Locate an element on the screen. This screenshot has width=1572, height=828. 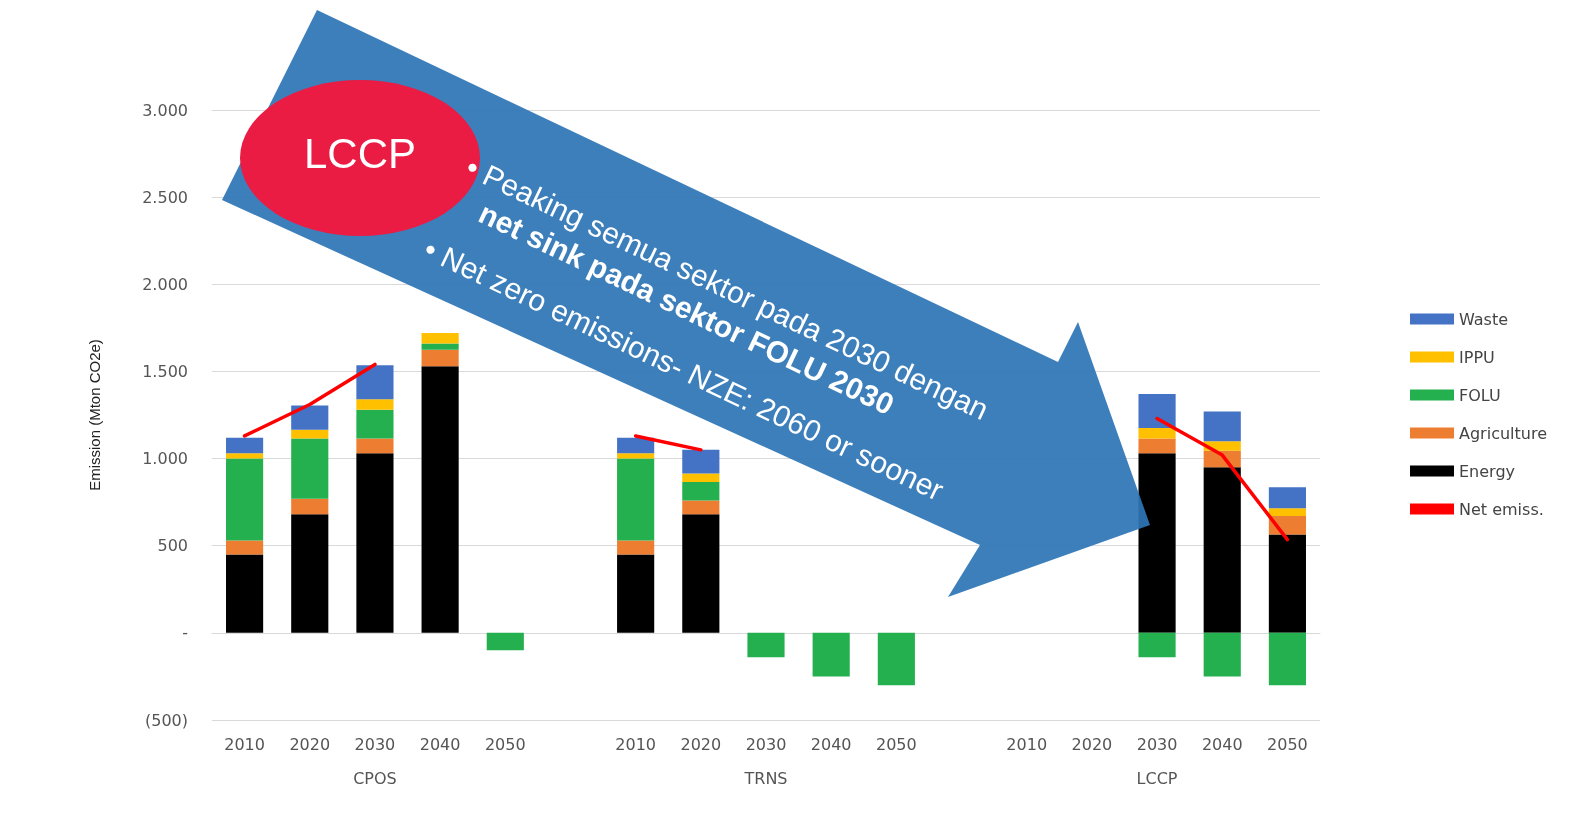
text: TRNS is located at coordinates (765, 778).